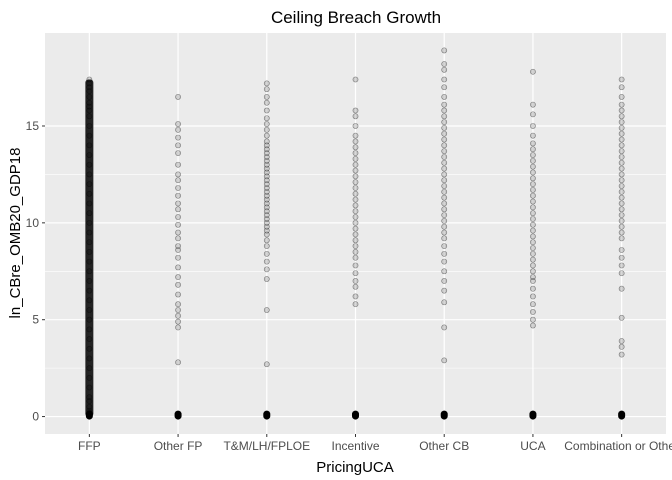 The height and width of the screenshot is (480, 672). What do you see at coordinates (444, 446) in the screenshot?
I see `x-tick-label: Other CB` at bounding box center [444, 446].